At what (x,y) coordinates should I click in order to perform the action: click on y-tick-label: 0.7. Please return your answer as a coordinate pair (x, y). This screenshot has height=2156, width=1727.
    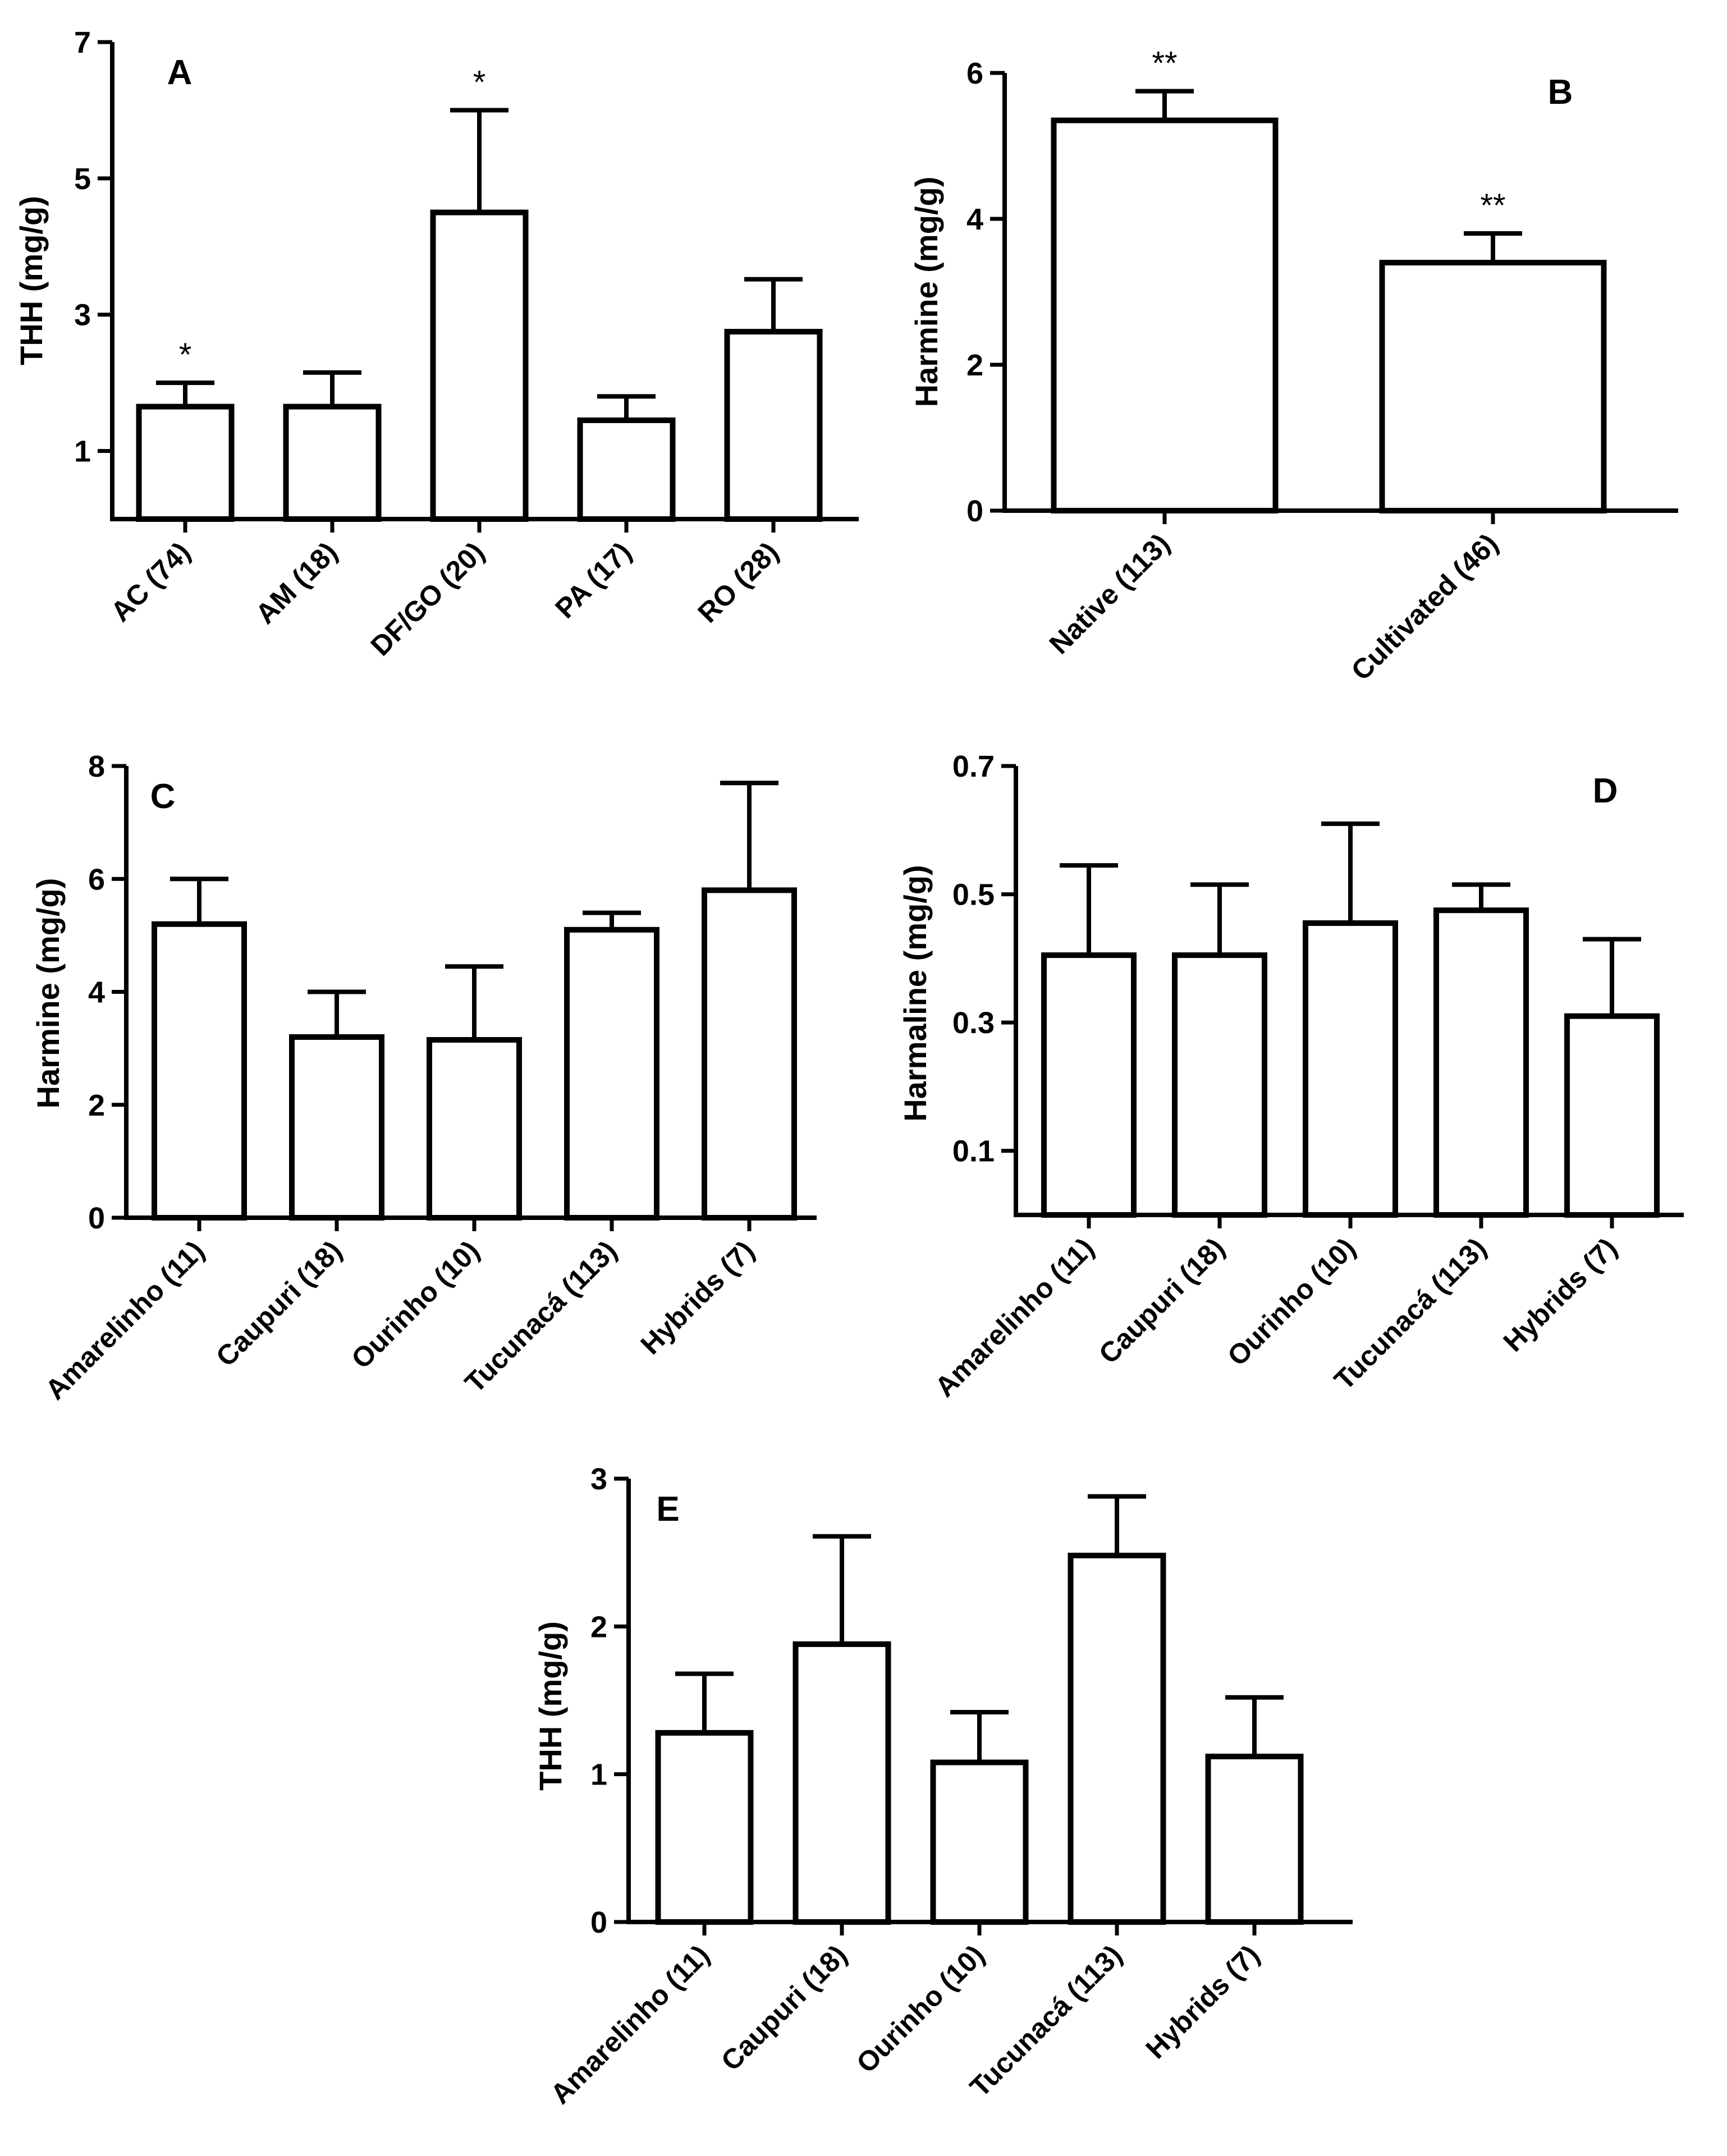
    Looking at the image, I should click on (973, 766).